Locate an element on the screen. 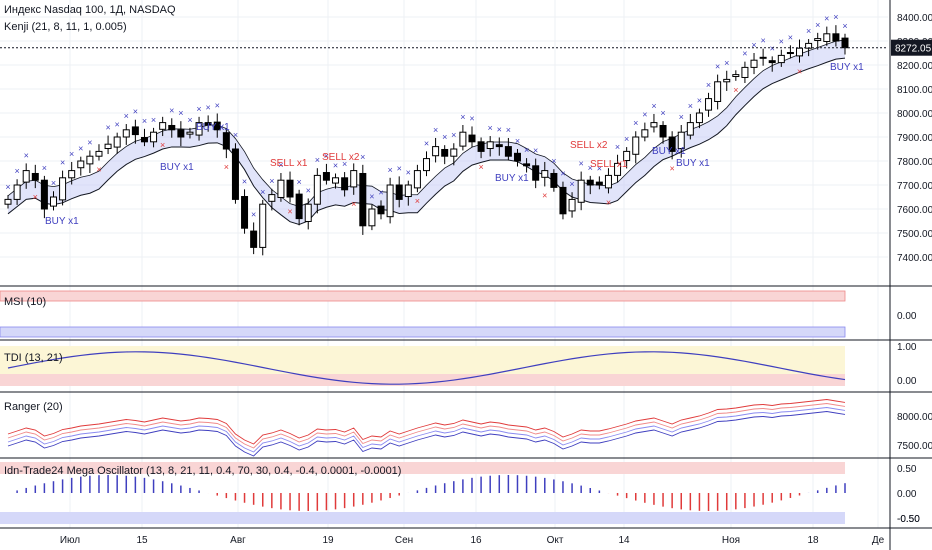 The image size is (932, 550). current-price-badge is located at coordinates (911, 47).